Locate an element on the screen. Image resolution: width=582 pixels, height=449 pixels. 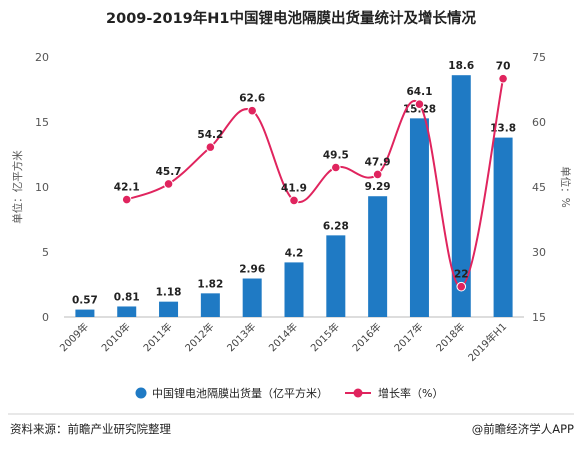
y-right-tick-label: 75 is located at coordinates (539, 57).